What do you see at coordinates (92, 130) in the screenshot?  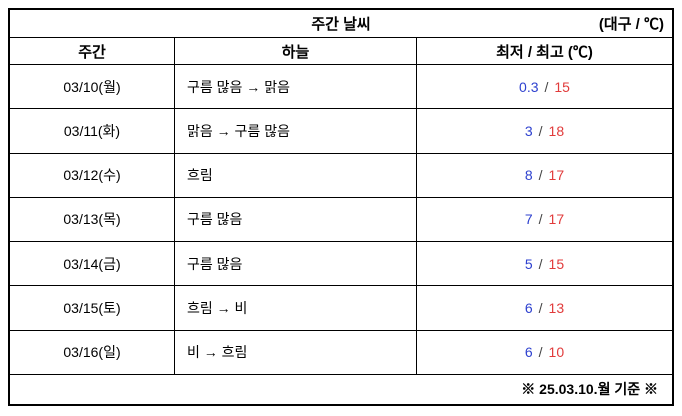 I see `date-cell: 03/11(화)` at bounding box center [92, 130].